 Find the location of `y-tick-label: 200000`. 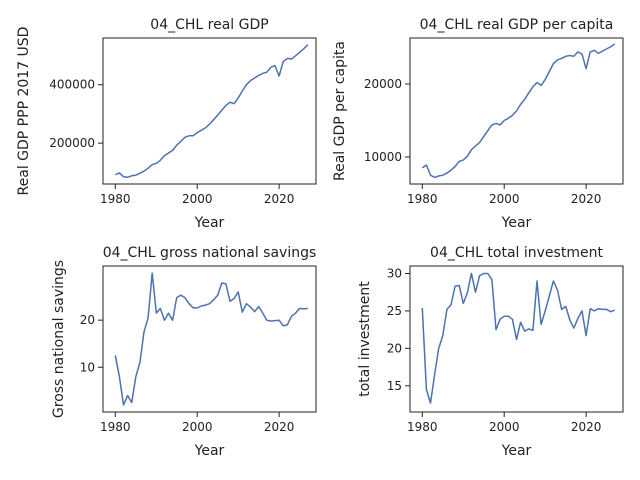

y-tick-label: 200000 is located at coordinates (72, 143).